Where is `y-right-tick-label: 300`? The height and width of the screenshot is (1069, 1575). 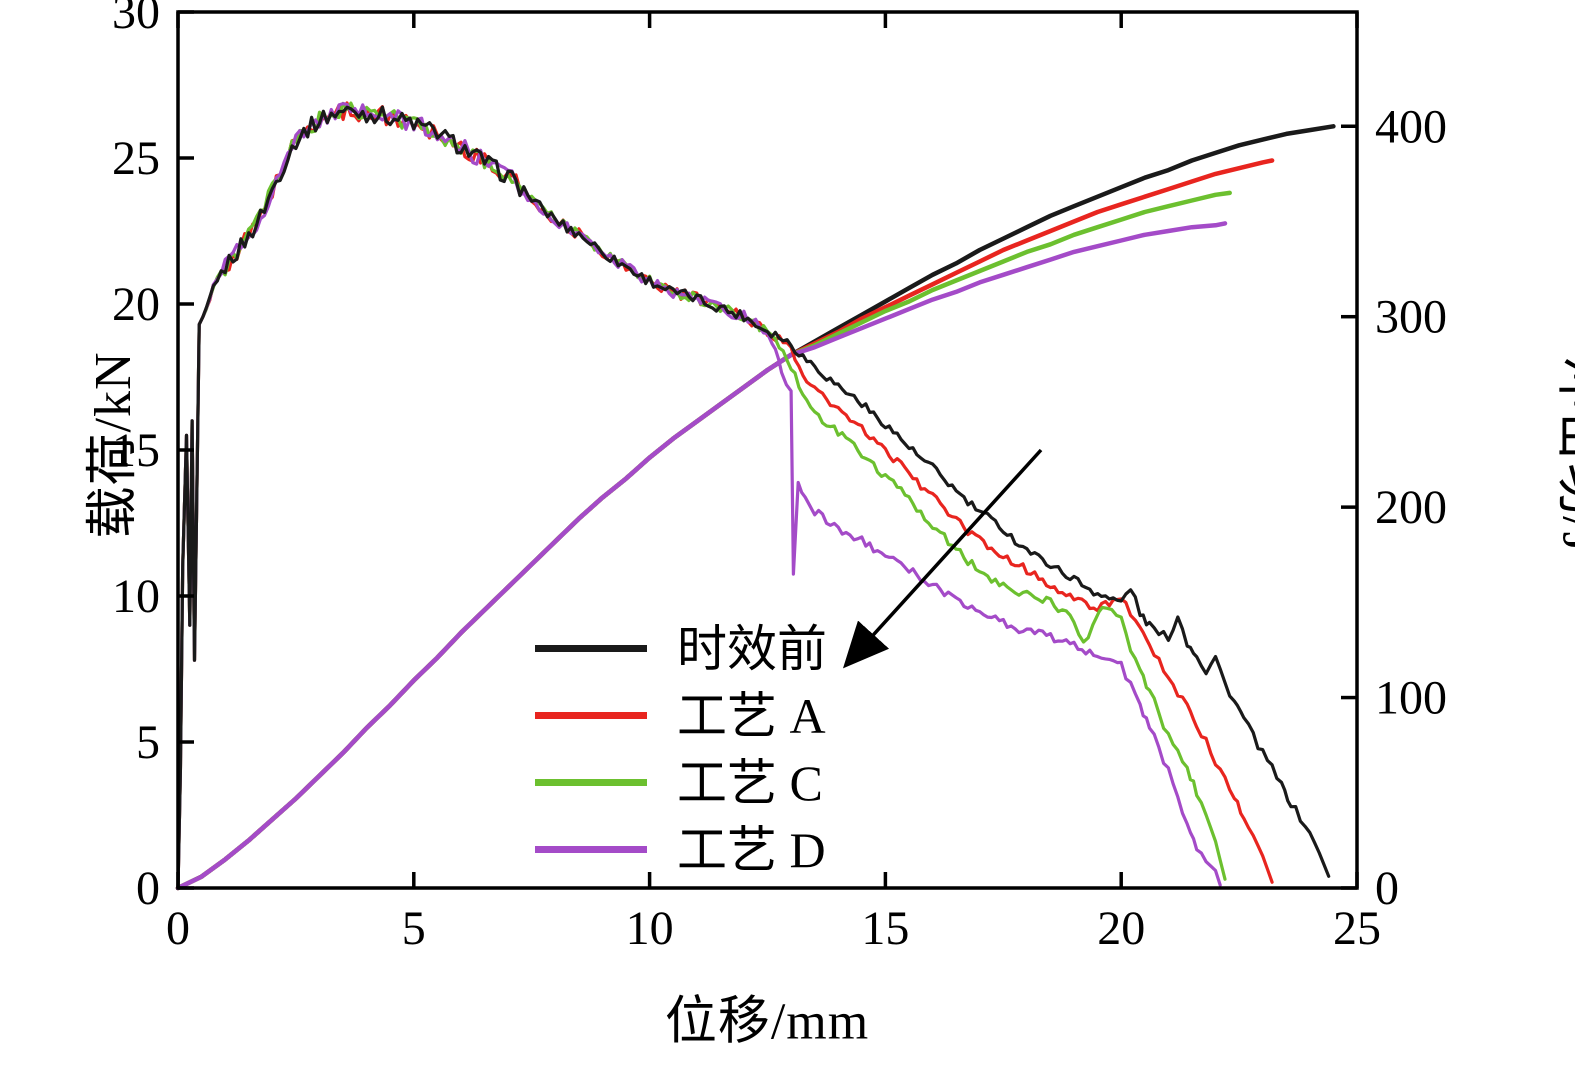 y-right-tick-label: 300 is located at coordinates (1411, 317).